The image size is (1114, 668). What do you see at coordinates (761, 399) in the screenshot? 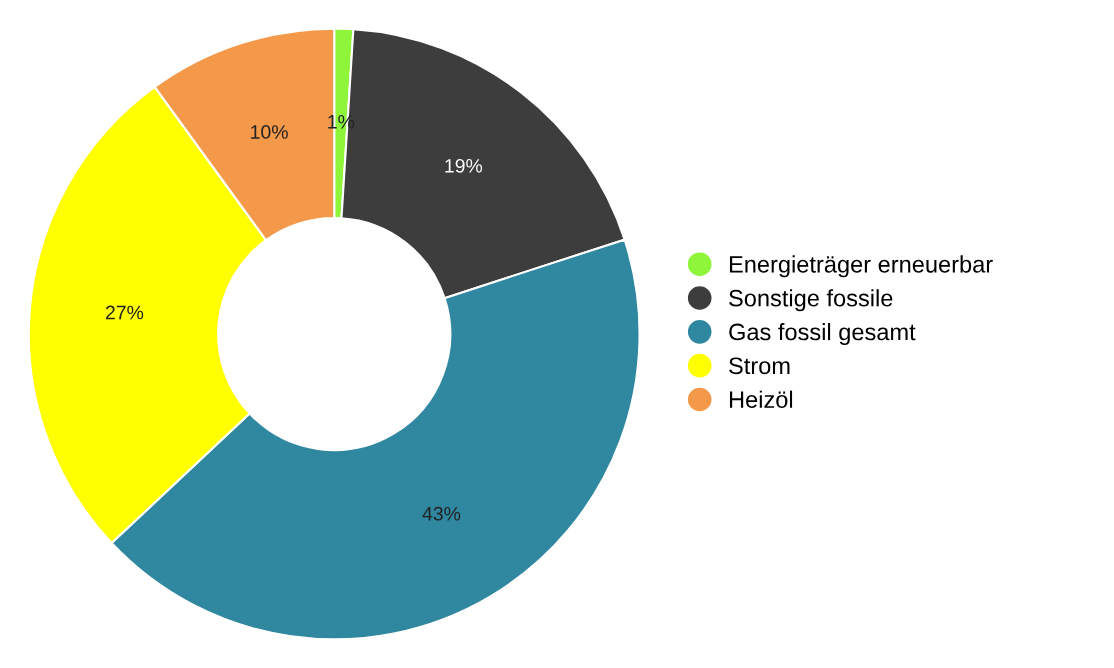
I see `legend-label: Heizöl` at bounding box center [761, 399].